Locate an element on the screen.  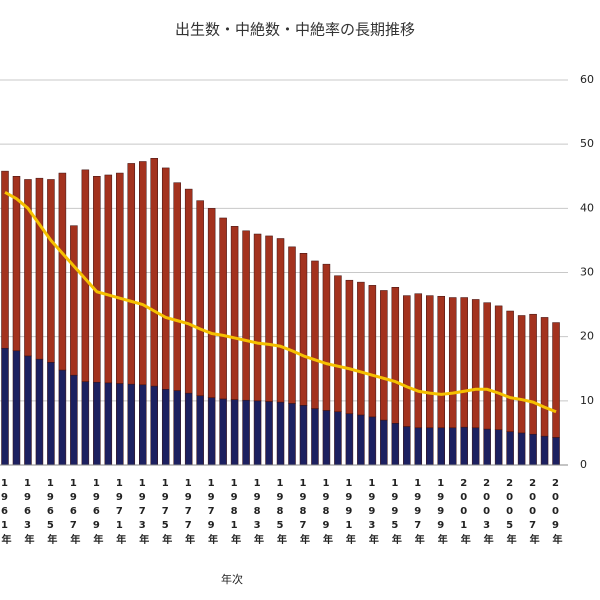
y-tick-label: 0 is located at coordinates (583, 464).